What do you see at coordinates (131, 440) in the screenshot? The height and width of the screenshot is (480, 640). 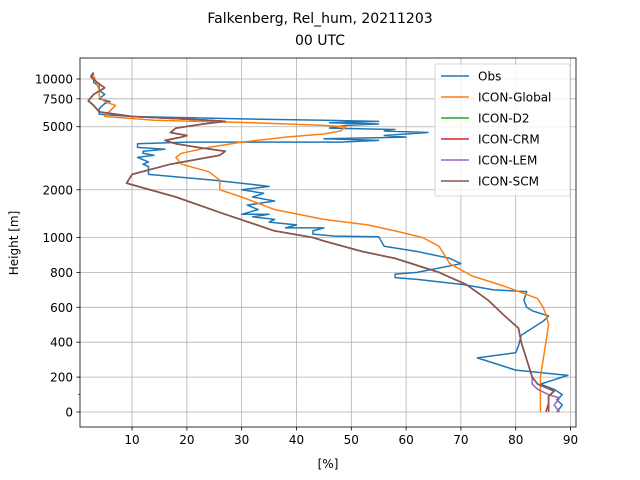 I see `x-tick-label: 10` at bounding box center [131, 440].